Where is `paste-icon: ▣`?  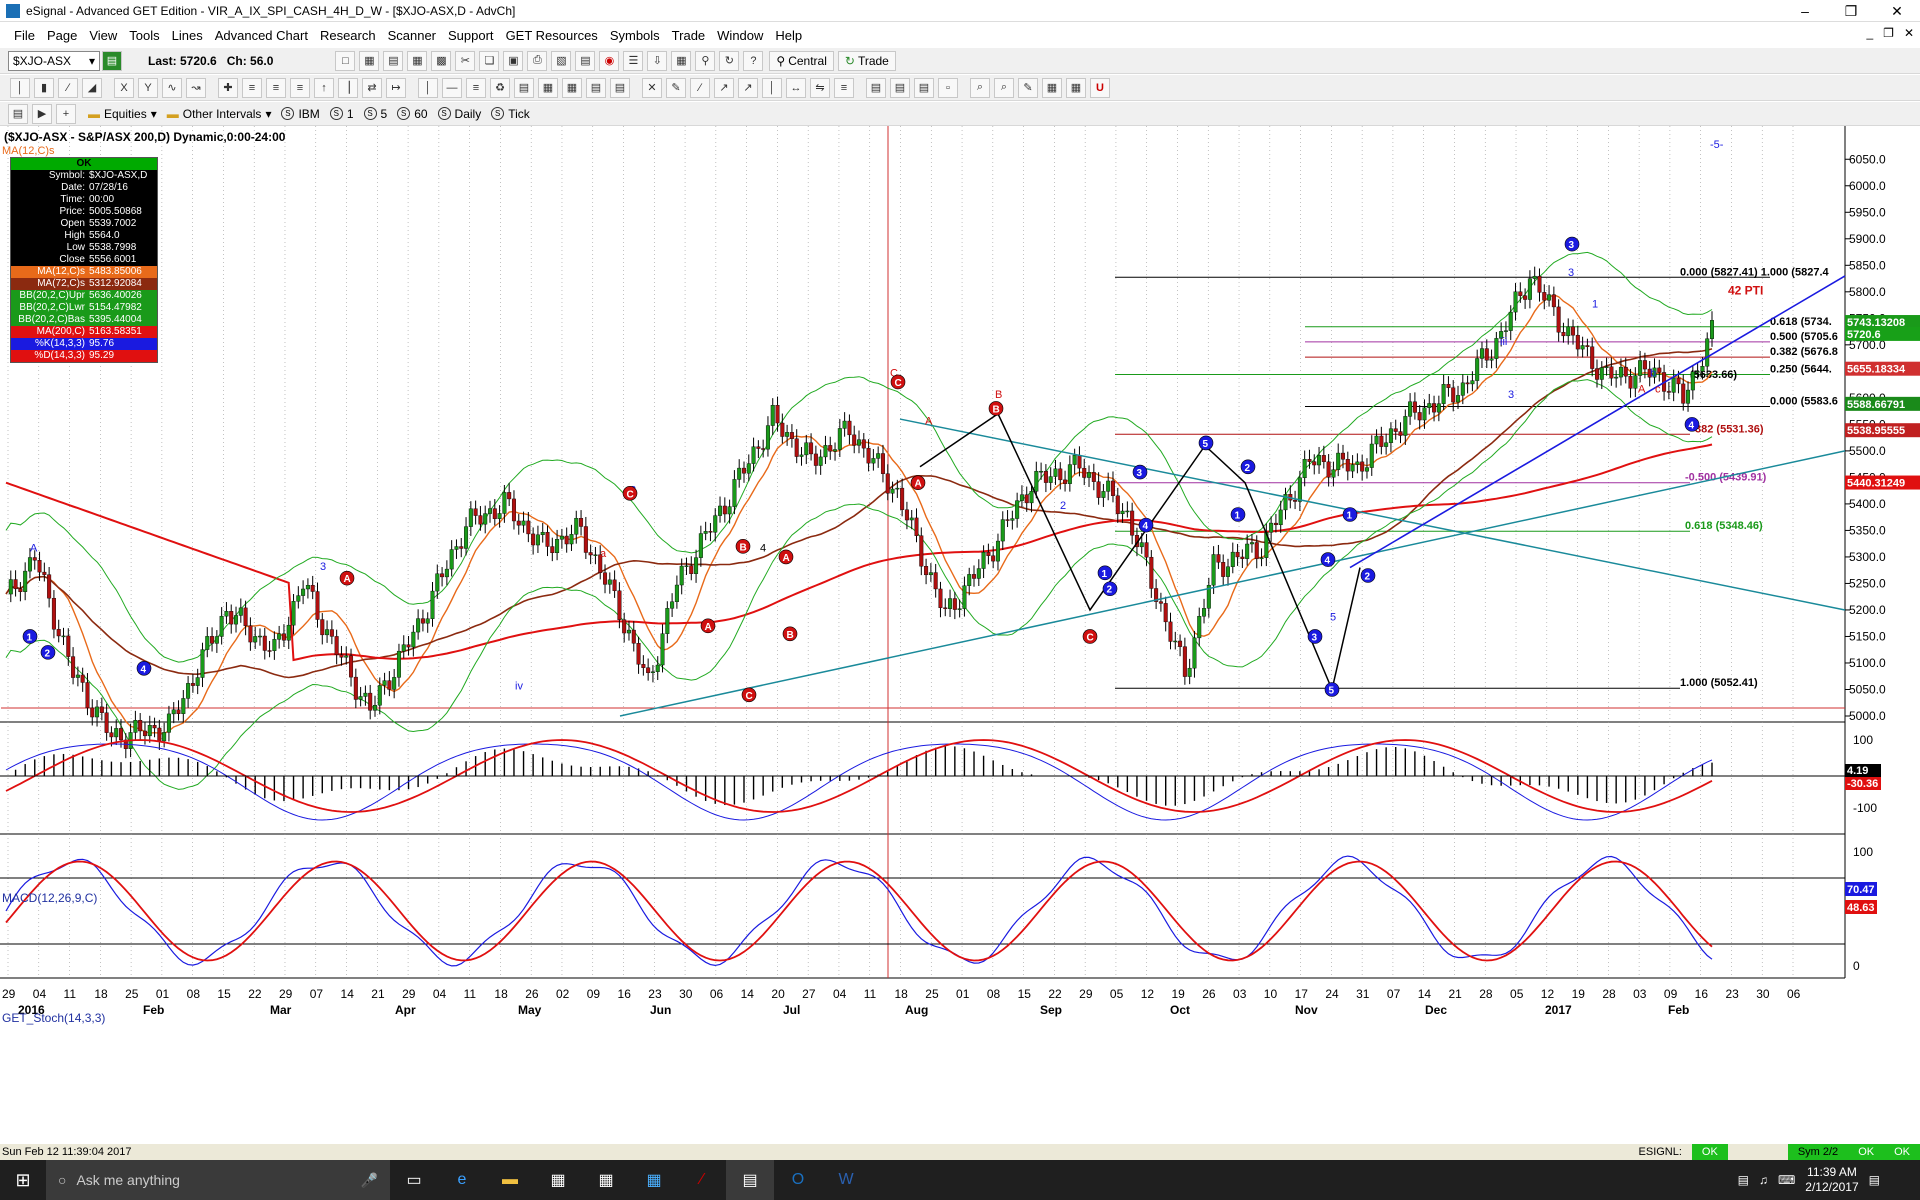
paste-icon: ▣ is located at coordinates (513, 60).